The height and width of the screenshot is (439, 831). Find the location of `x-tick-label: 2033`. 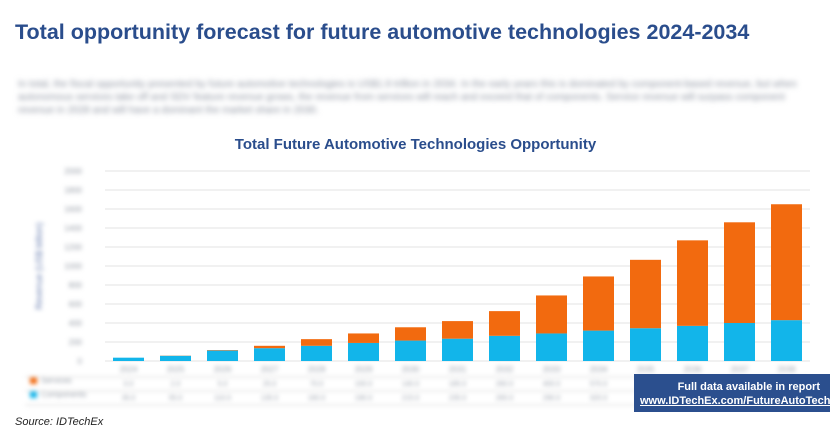

x-tick-label: 2033 is located at coordinates (552, 369).